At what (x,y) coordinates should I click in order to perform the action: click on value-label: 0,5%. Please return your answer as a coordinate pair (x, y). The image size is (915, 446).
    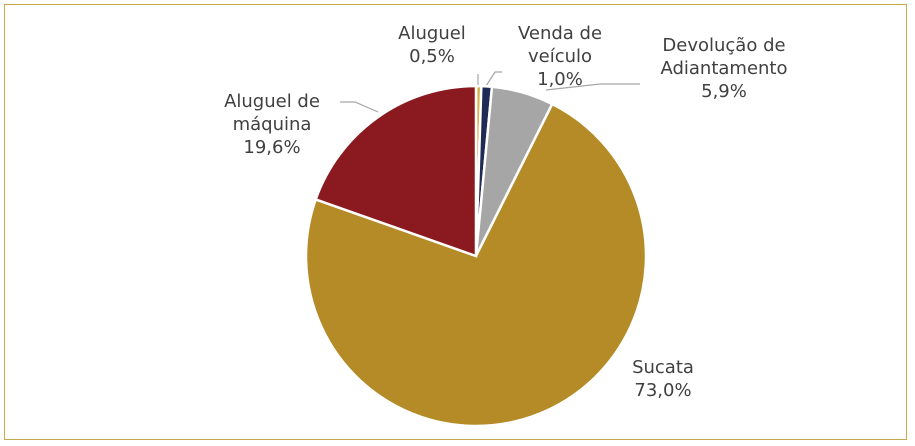
    Looking at the image, I should click on (432, 56).